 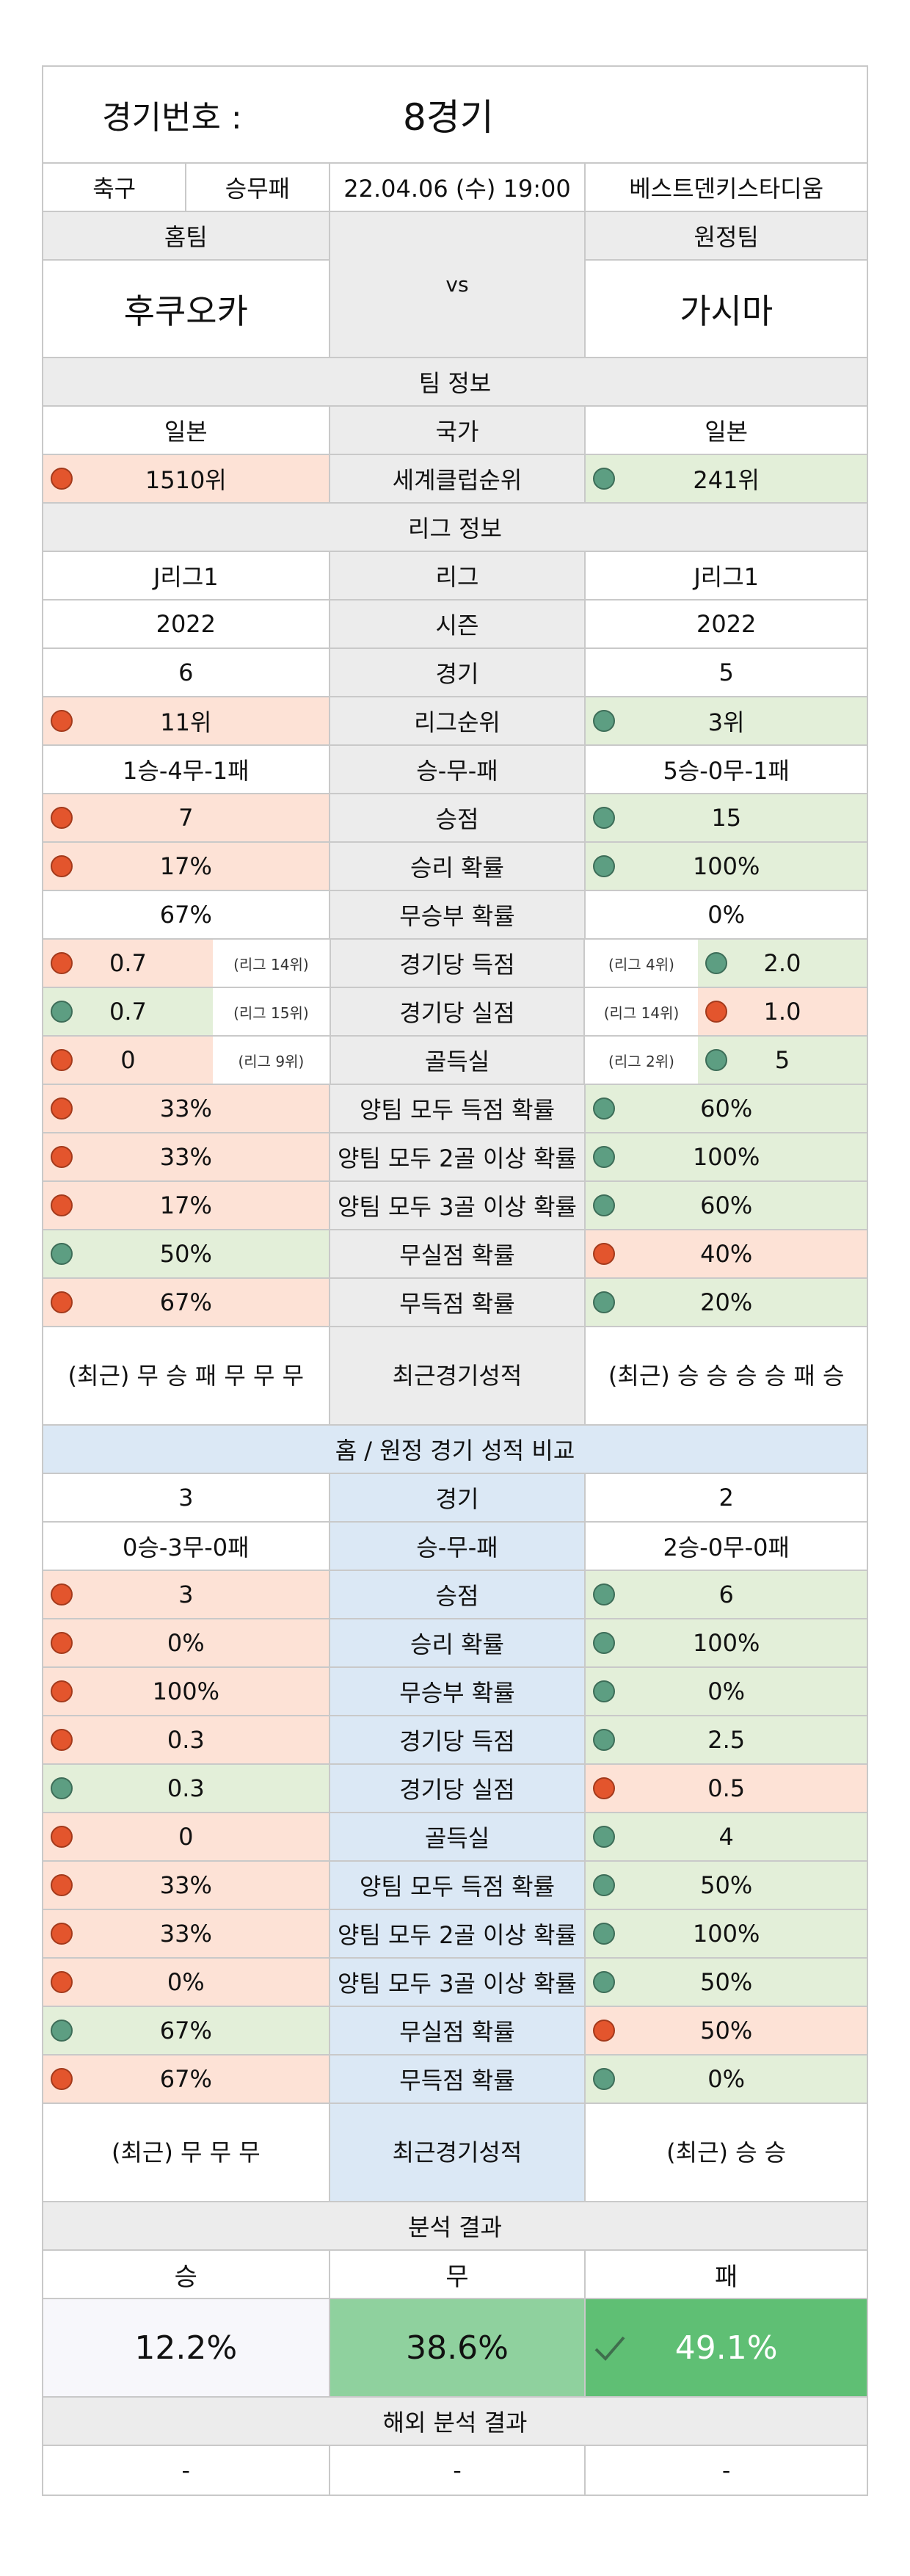 I want to click on away-value: 5, so click(x=726, y=672).